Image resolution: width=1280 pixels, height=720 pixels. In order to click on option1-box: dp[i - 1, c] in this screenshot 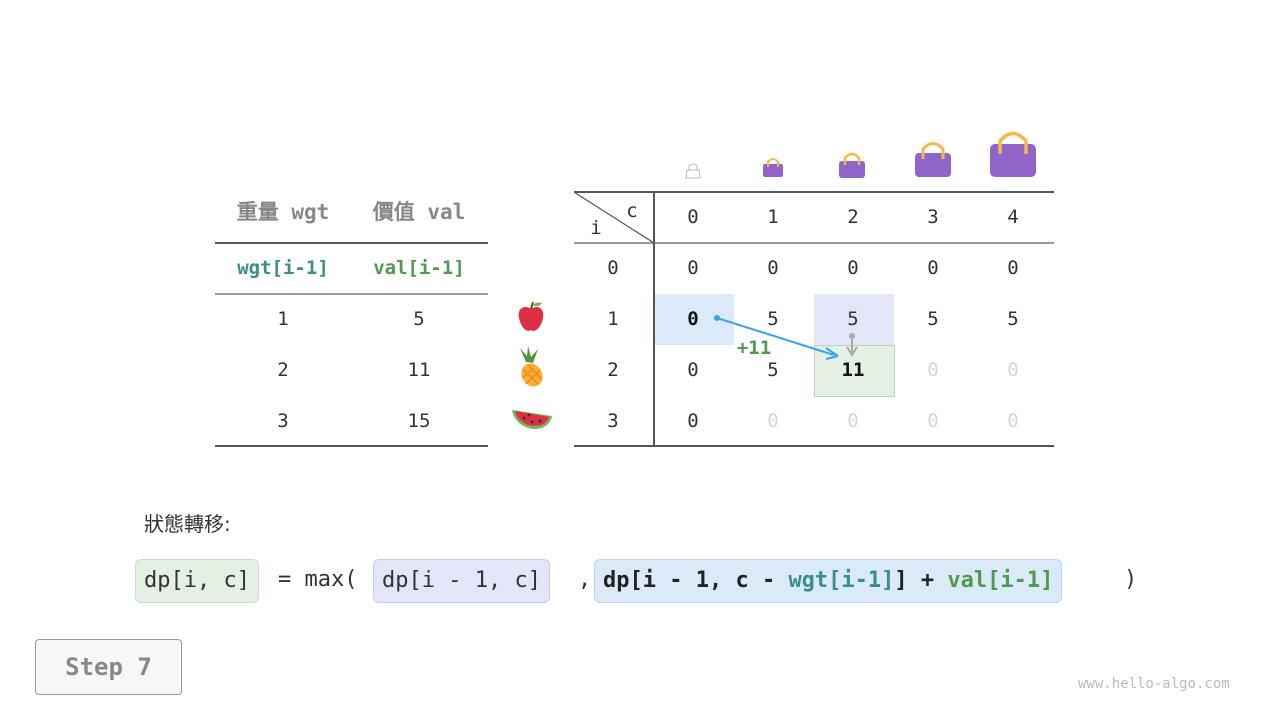, I will do `click(461, 581)`.